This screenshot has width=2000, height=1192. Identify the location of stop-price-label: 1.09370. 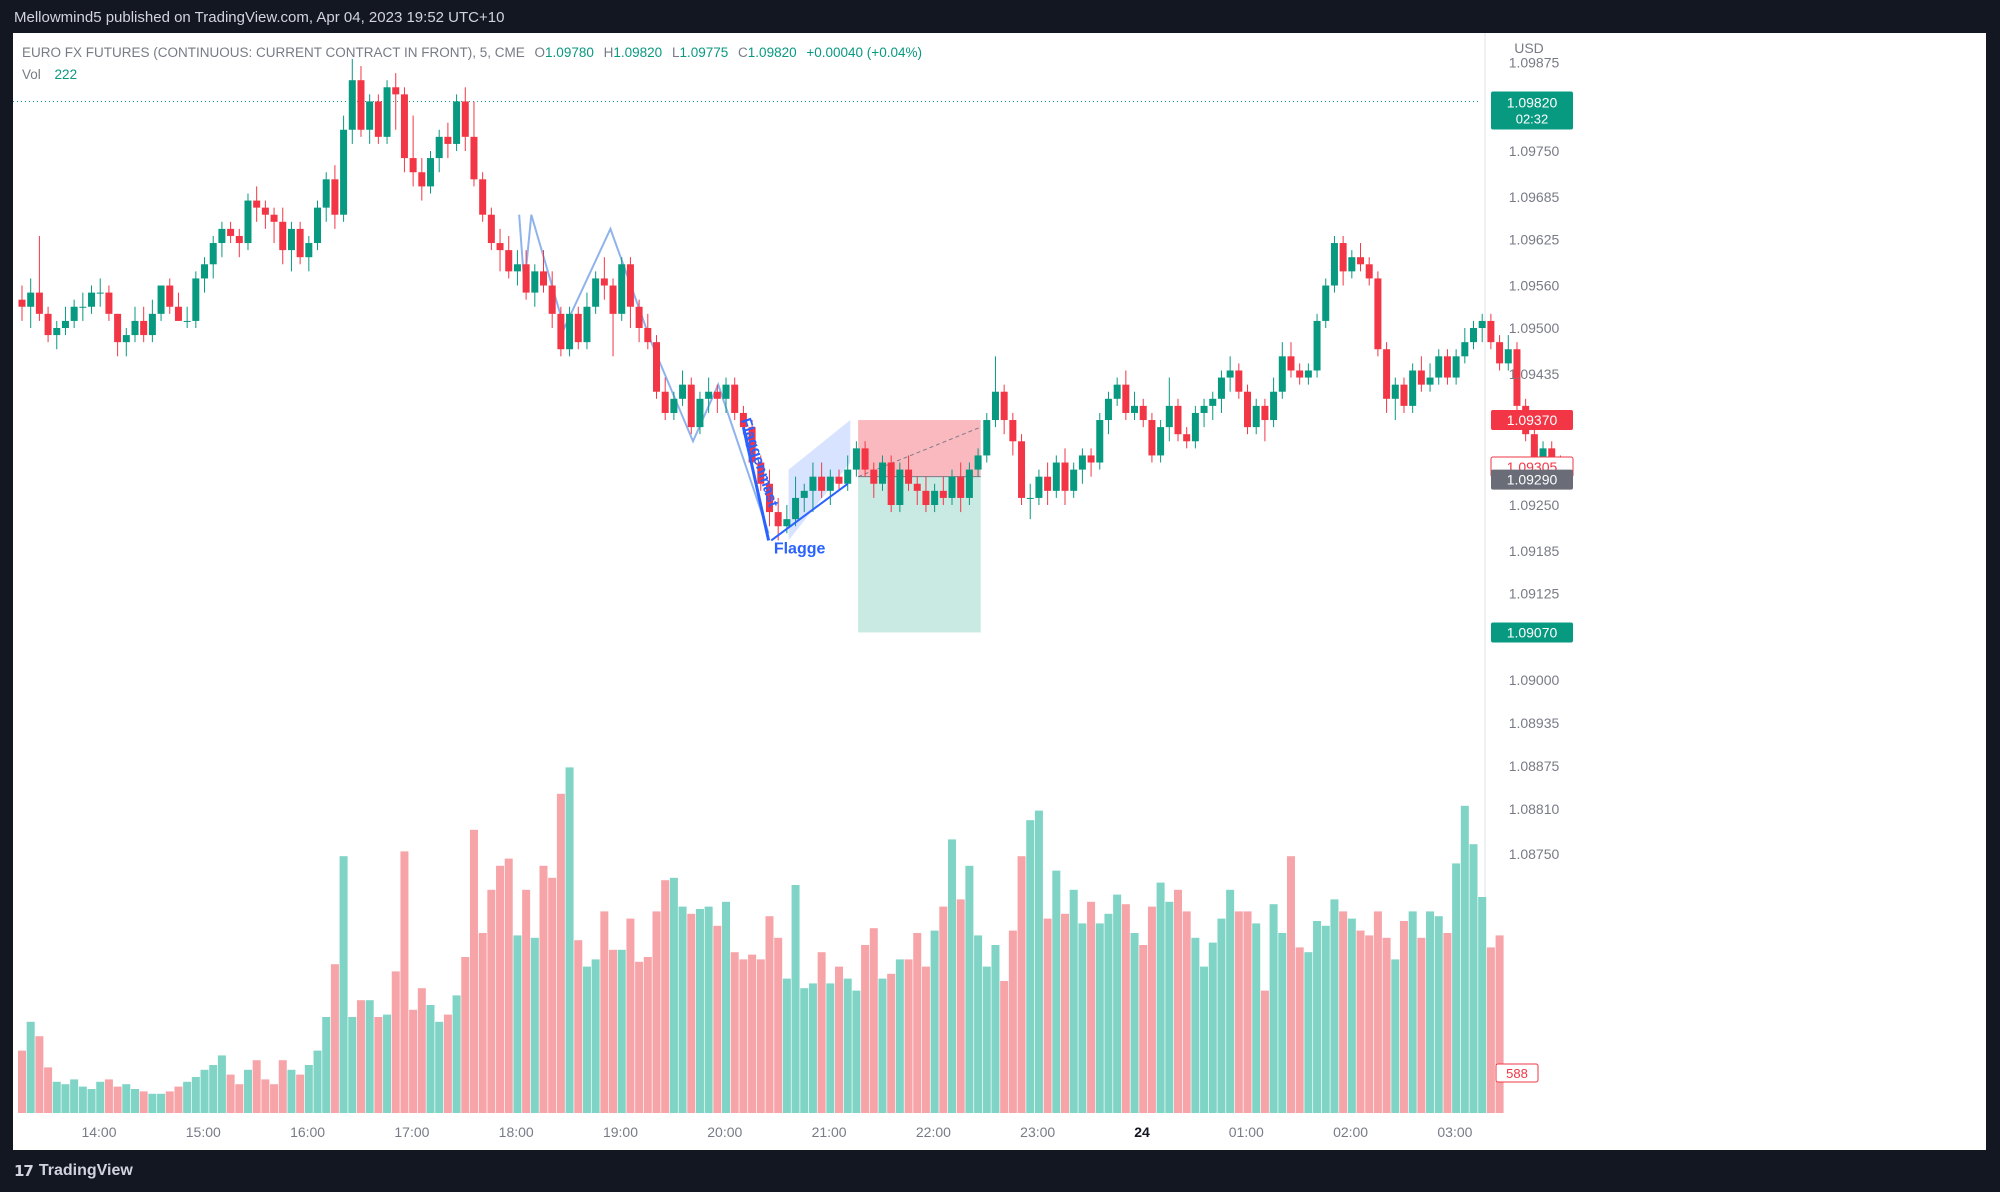
(1532, 420).